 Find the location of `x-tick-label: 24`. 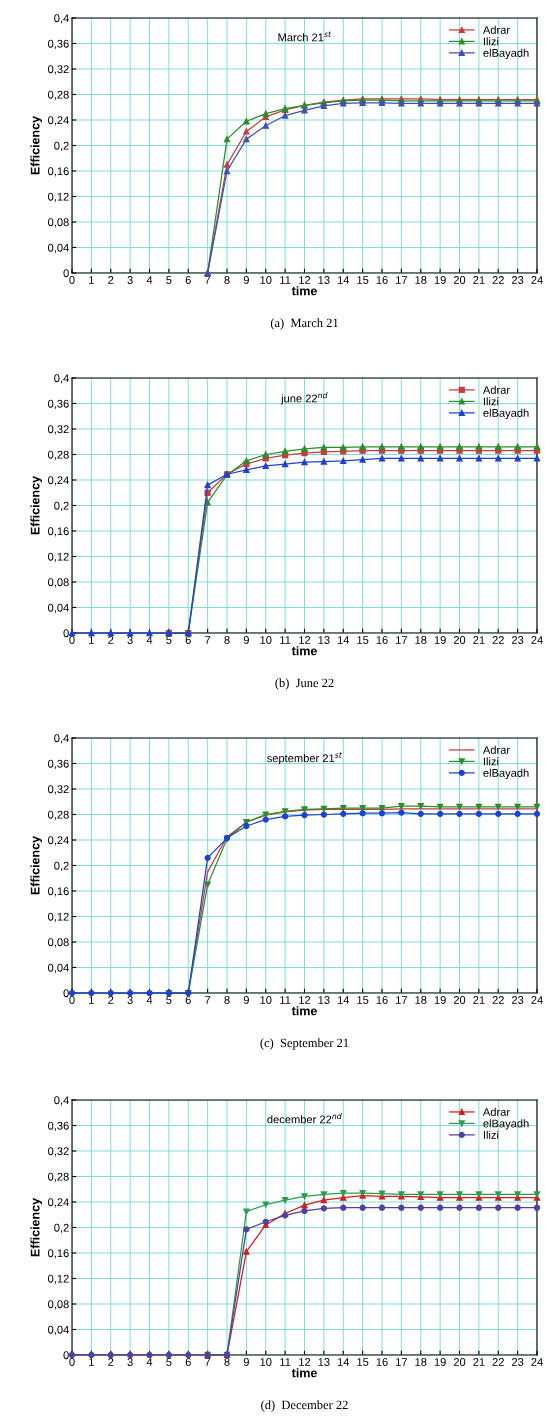

x-tick-label: 24 is located at coordinates (537, 1000).